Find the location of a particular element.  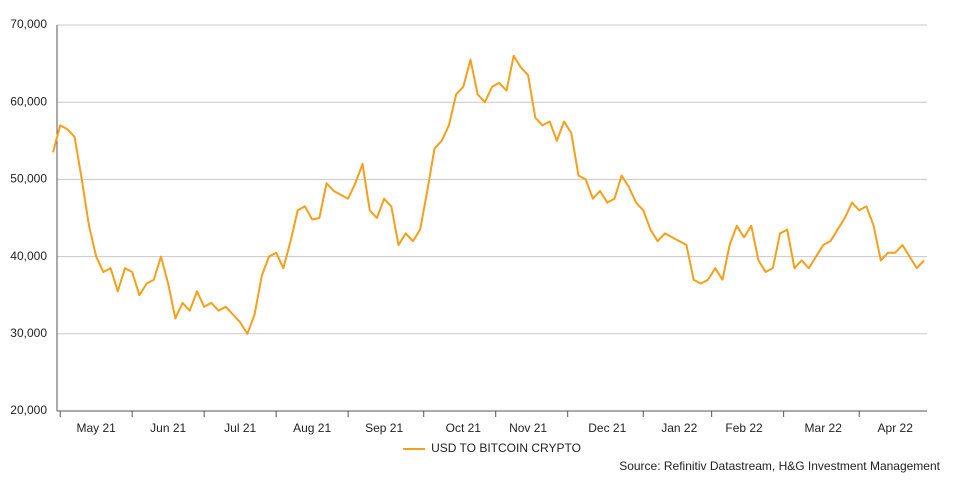

y-tick-label: 40,000 is located at coordinates (28, 256).